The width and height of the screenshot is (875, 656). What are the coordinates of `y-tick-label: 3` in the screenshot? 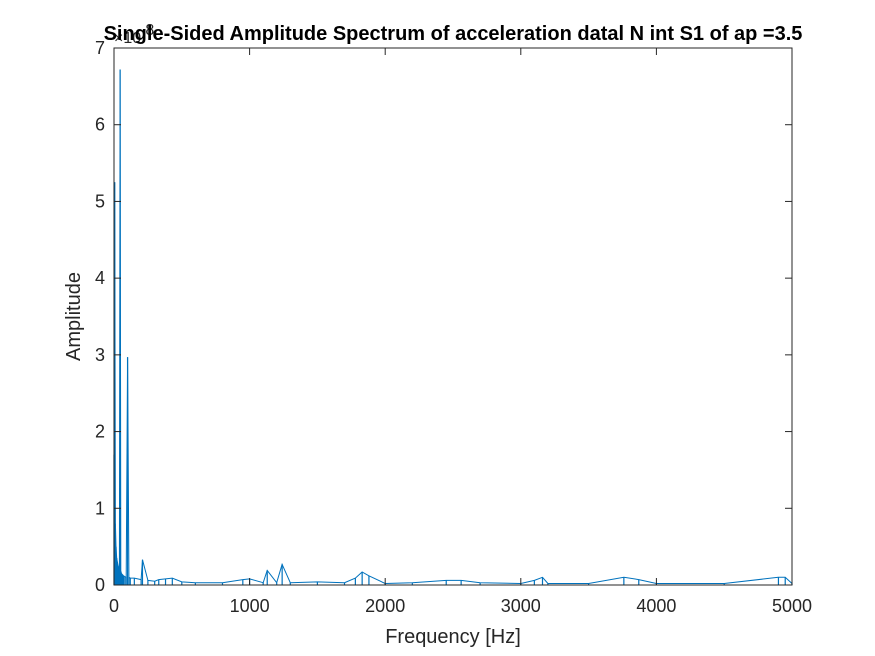 It's located at (100, 355).